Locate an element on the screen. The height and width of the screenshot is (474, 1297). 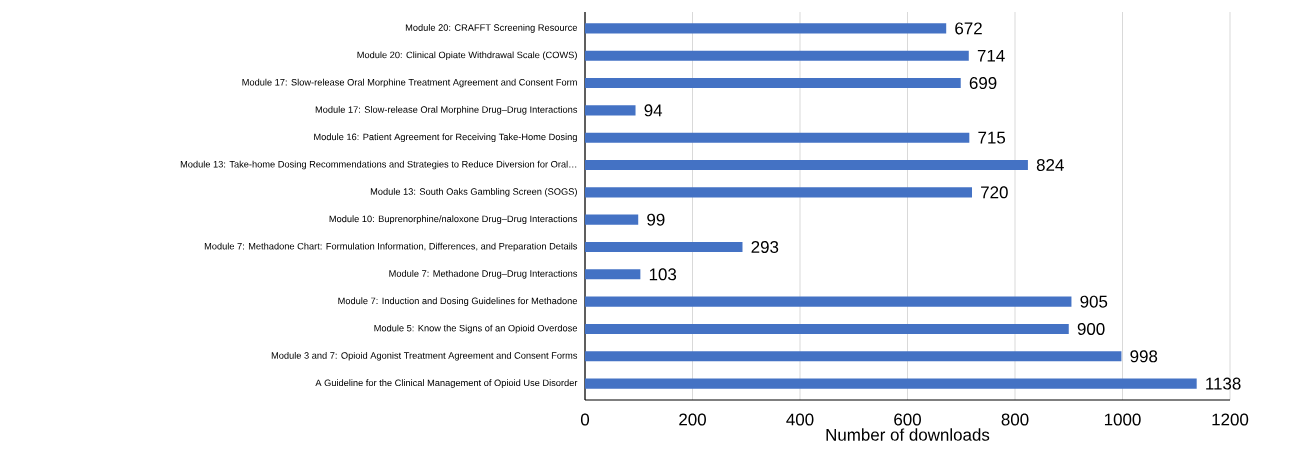
data-label: 672 is located at coordinates (968, 28).